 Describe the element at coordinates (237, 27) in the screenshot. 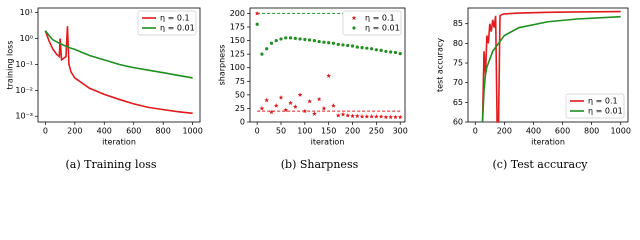

I see `y-tick-label: 175` at that location.